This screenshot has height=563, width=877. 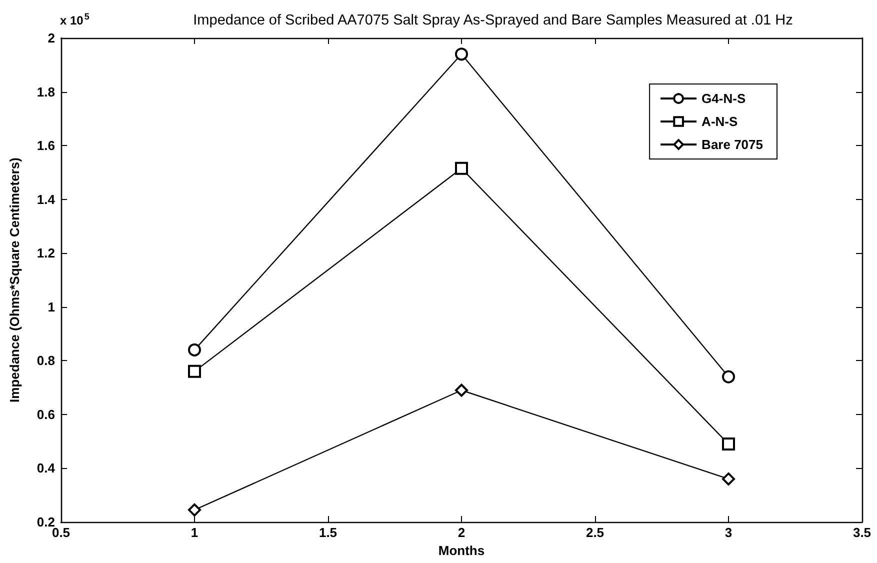 I want to click on y-tick-label: 1.8, so click(x=45, y=92).